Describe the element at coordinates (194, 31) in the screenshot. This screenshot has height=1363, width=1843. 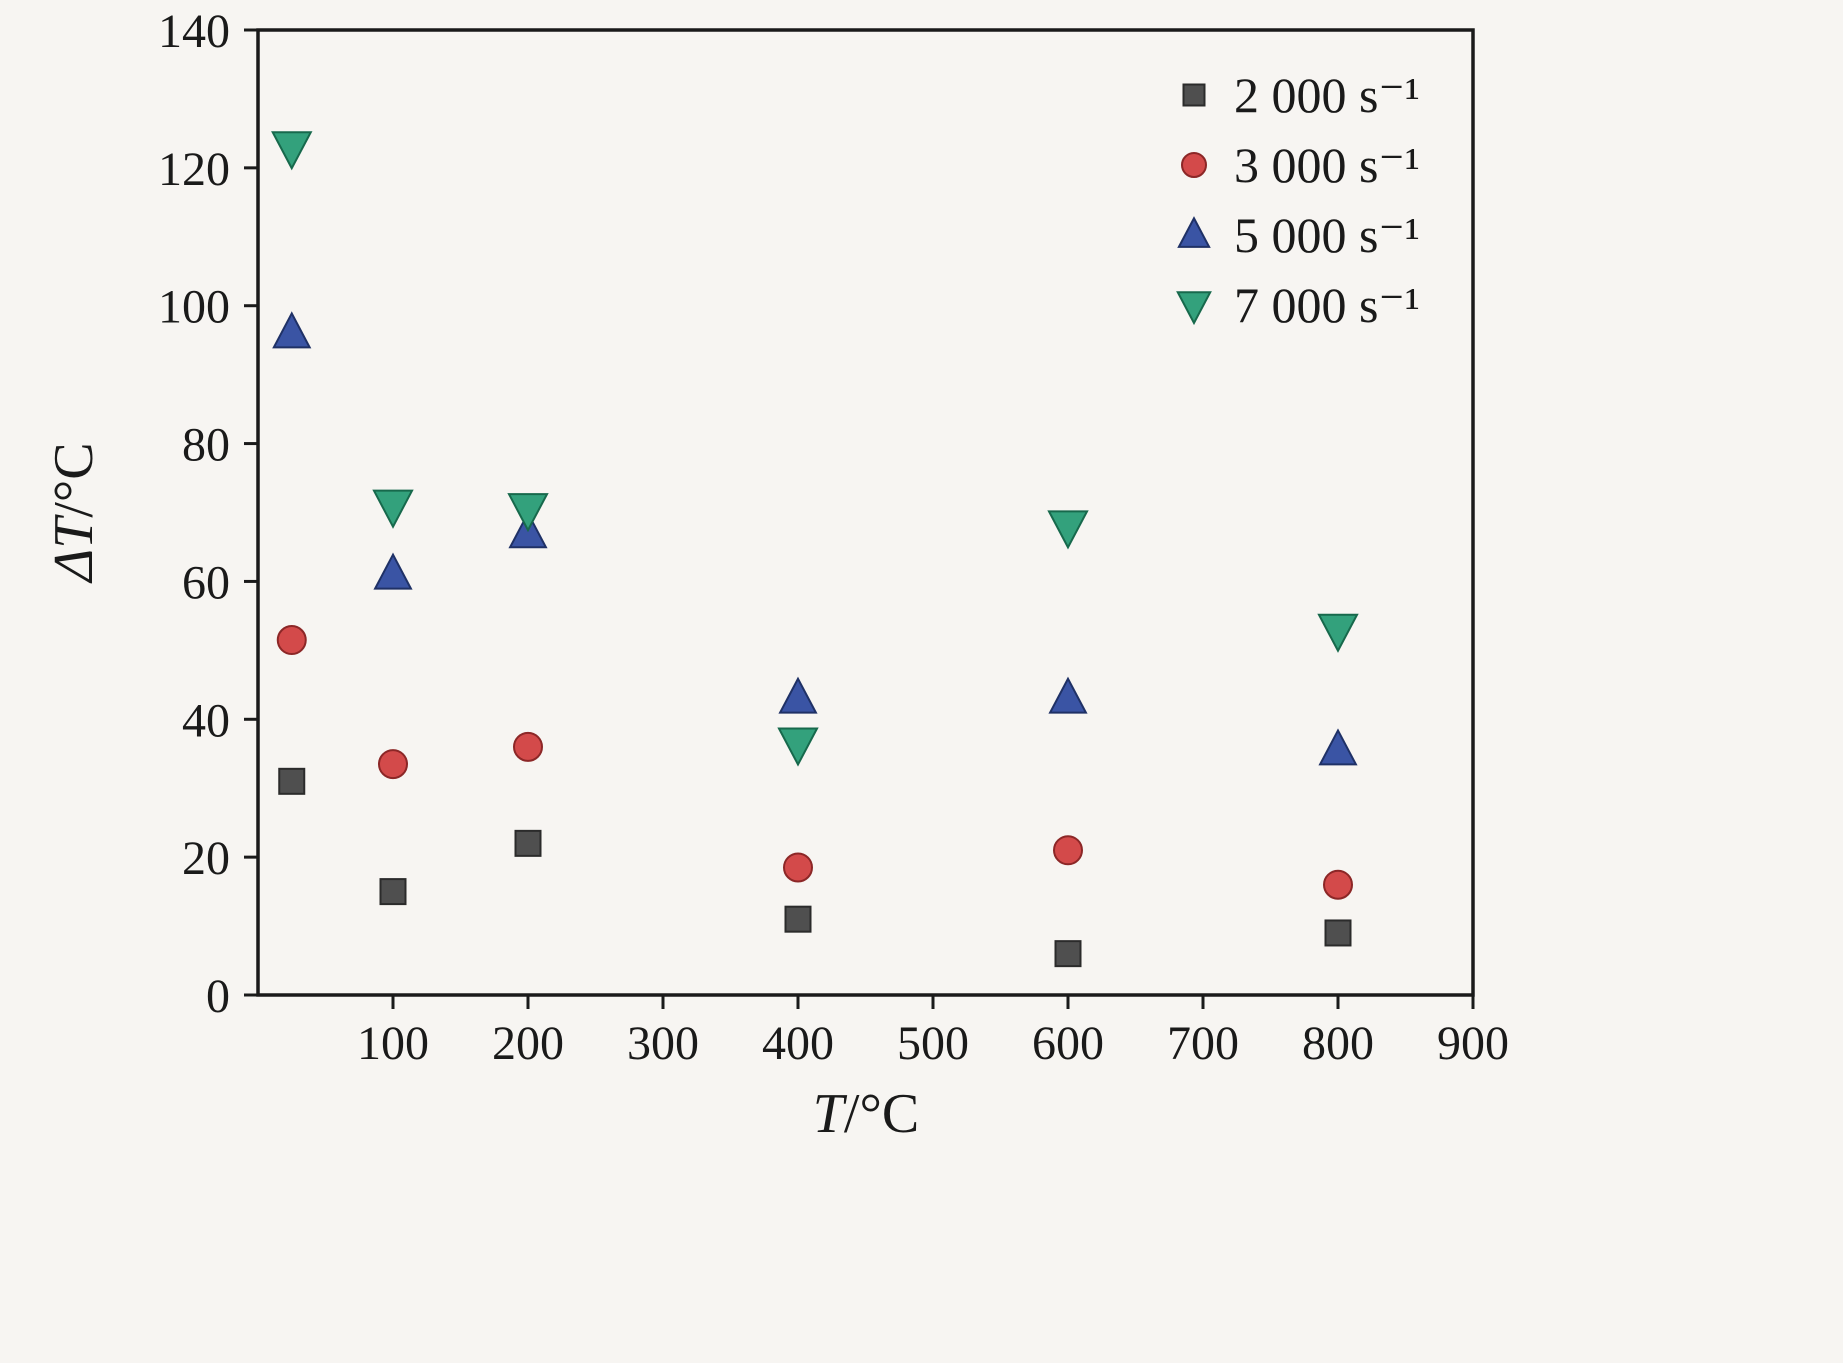
I see `y-tick-label: 140` at that location.